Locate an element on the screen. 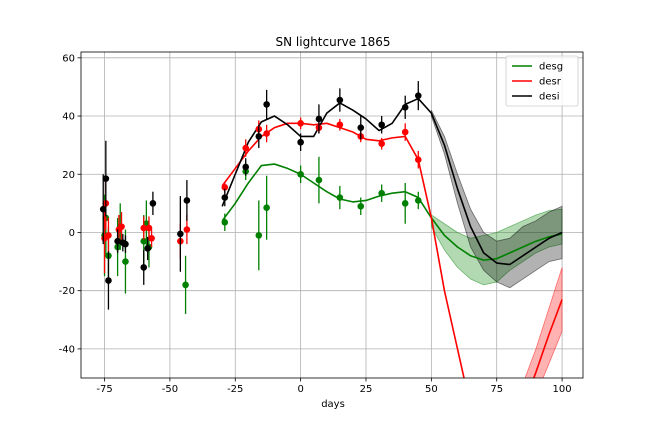 The image size is (648, 432). x-tick-label: 75 is located at coordinates (496, 389).